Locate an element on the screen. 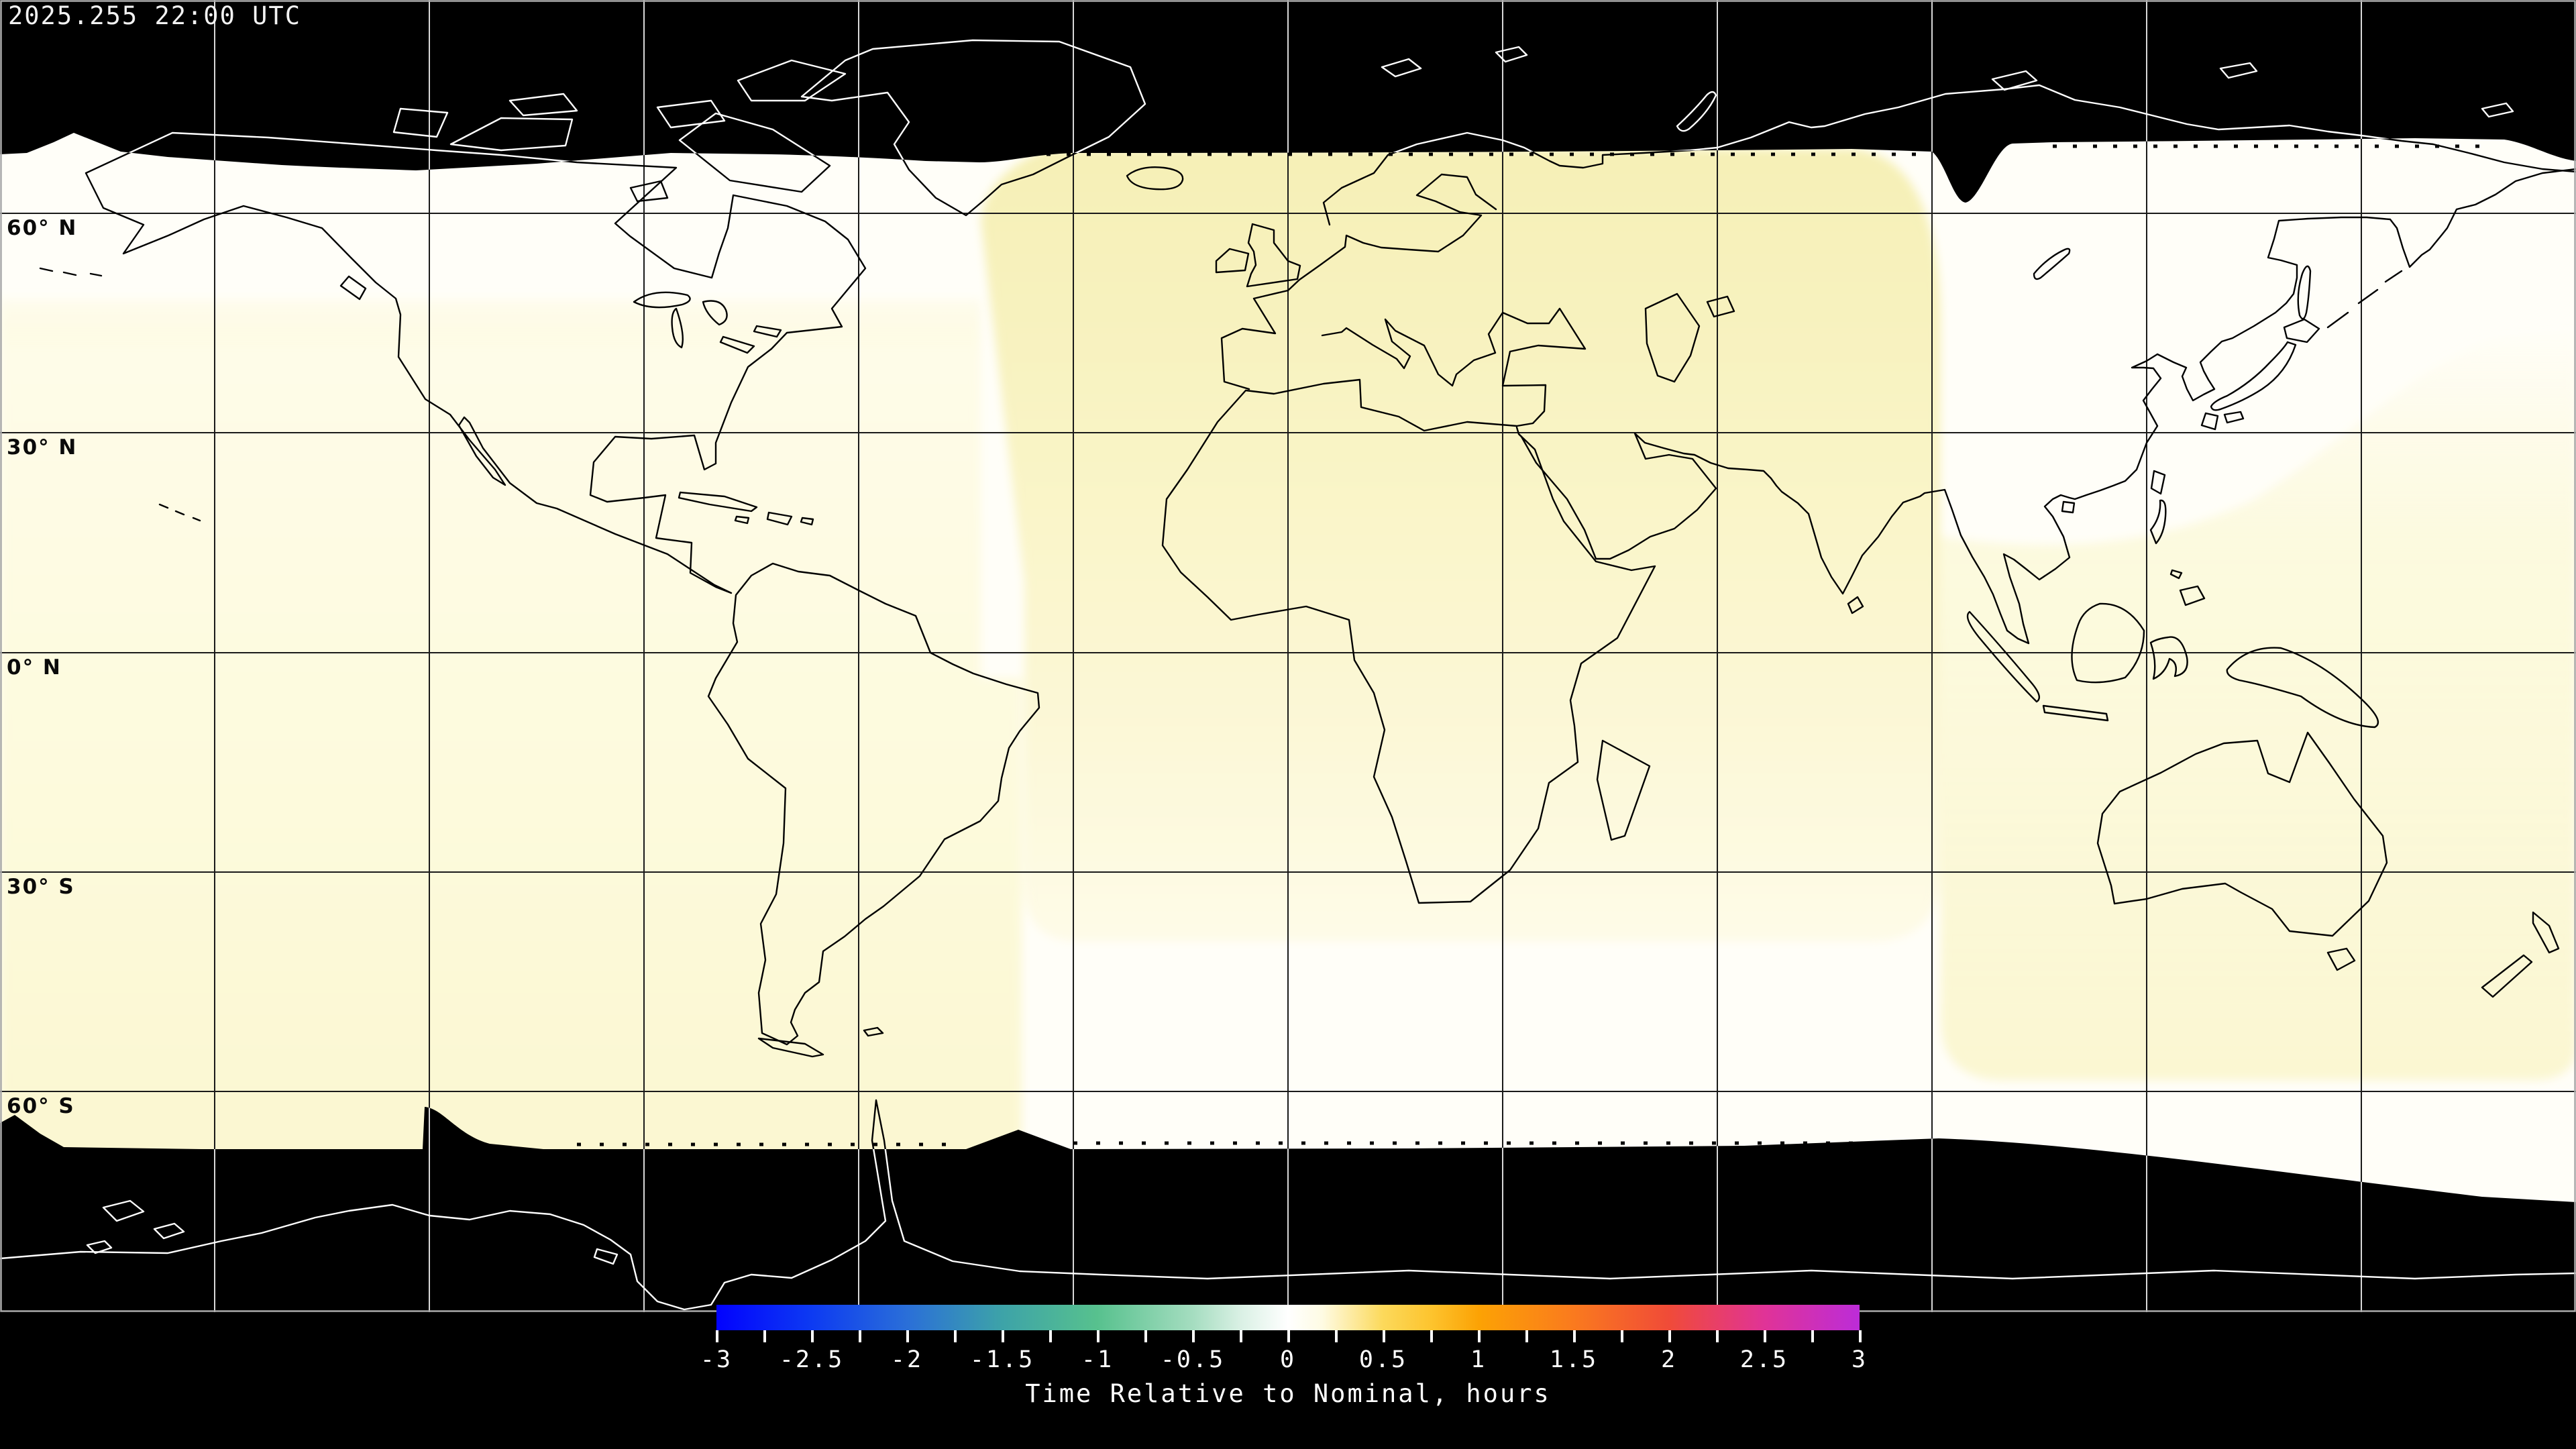 The width and height of the screenshot is (2576, 1449). timestamp: 2025.255 22:00 UTC is located at coordinates (154, 15).